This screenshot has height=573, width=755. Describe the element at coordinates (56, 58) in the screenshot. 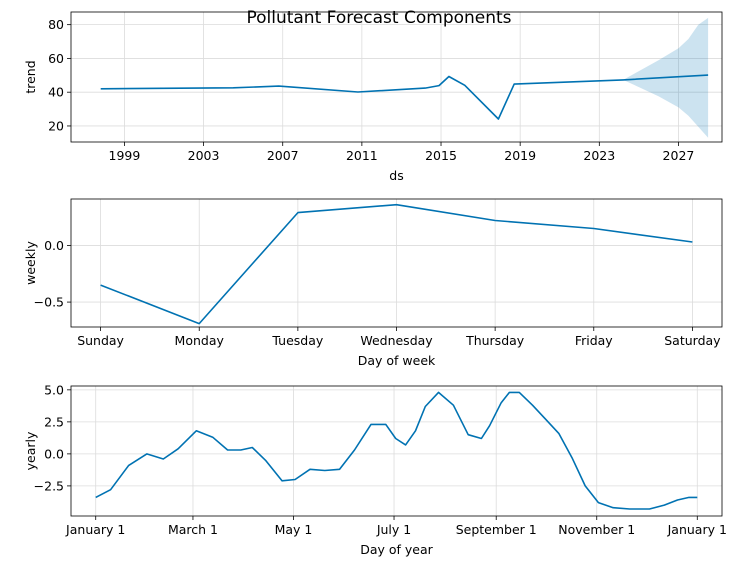

I see `y-tick-label: 60` at that location.